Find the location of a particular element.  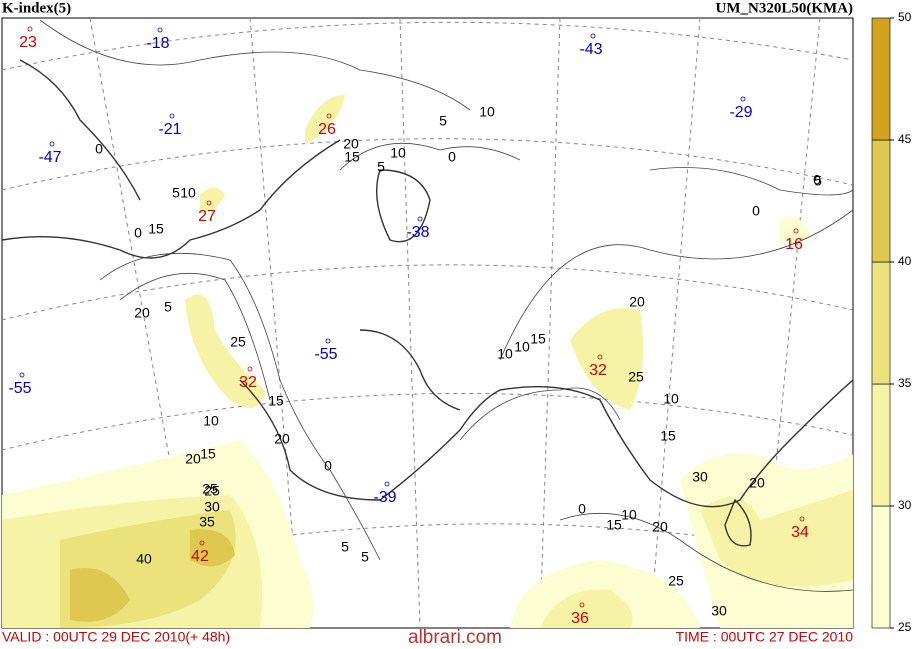

colorbar-label: 35 is located at coordinates (905, 383).